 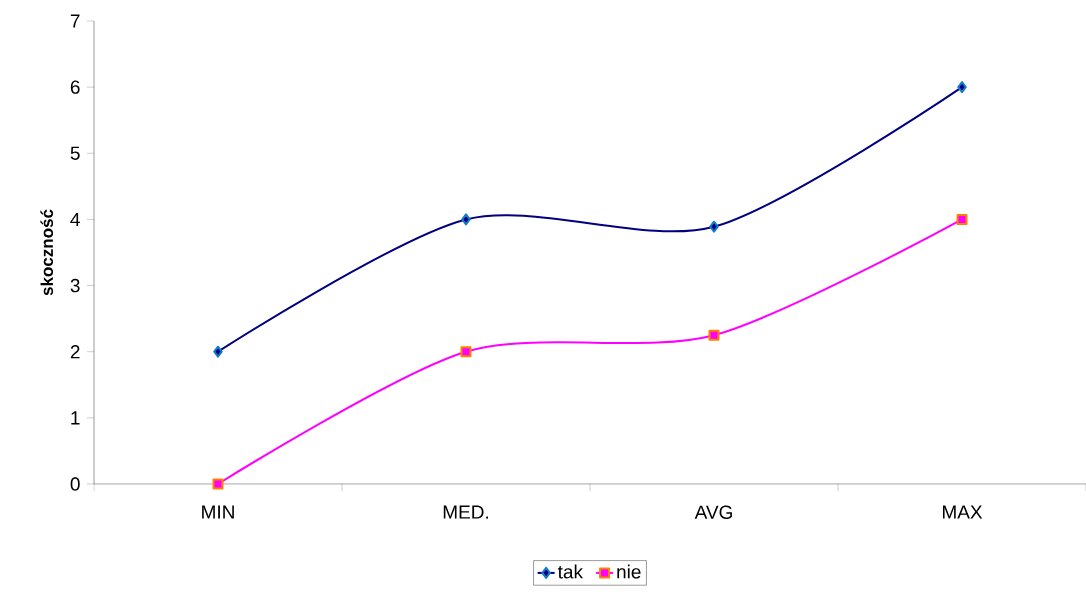 What do you see at coordinates (218, 512) in the screenshot?
I see `x-tick-label: MIN` at bounding box center [218, 512].